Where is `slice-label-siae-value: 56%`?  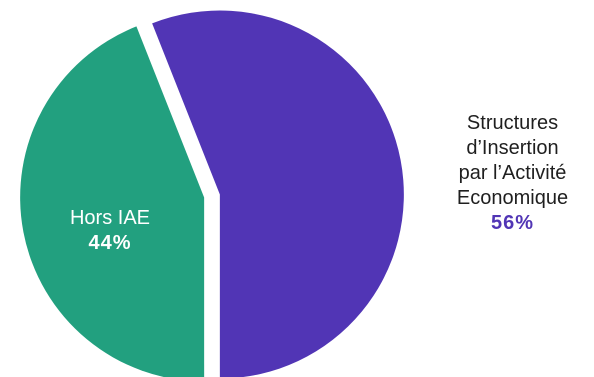
slice-label-siae-value: 56% is located at coordinates (512, 223).